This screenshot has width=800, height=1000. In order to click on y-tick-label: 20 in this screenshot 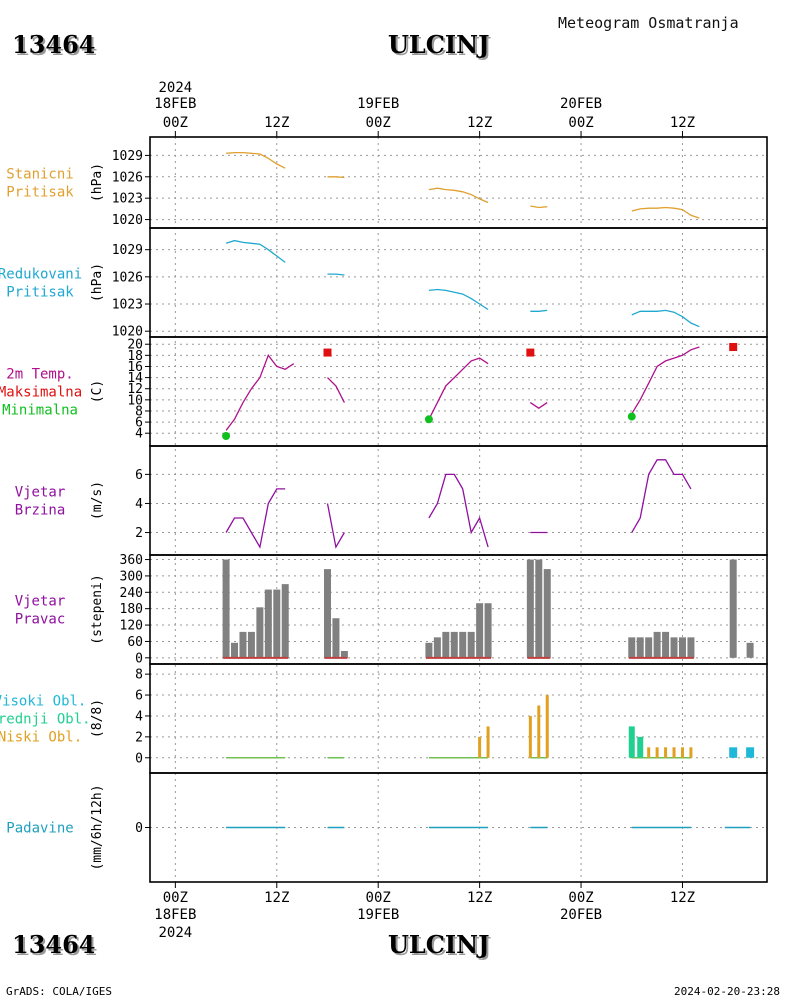, I will do `click(135, 345)`.